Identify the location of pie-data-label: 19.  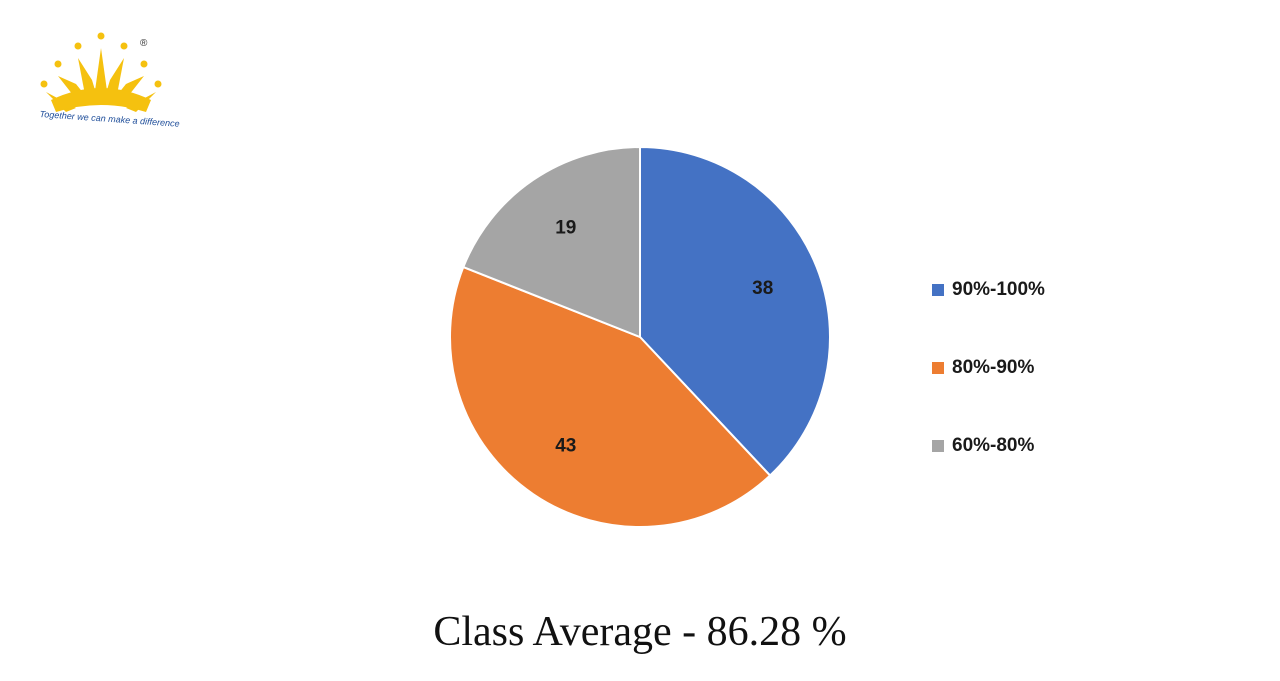
(565, 227).